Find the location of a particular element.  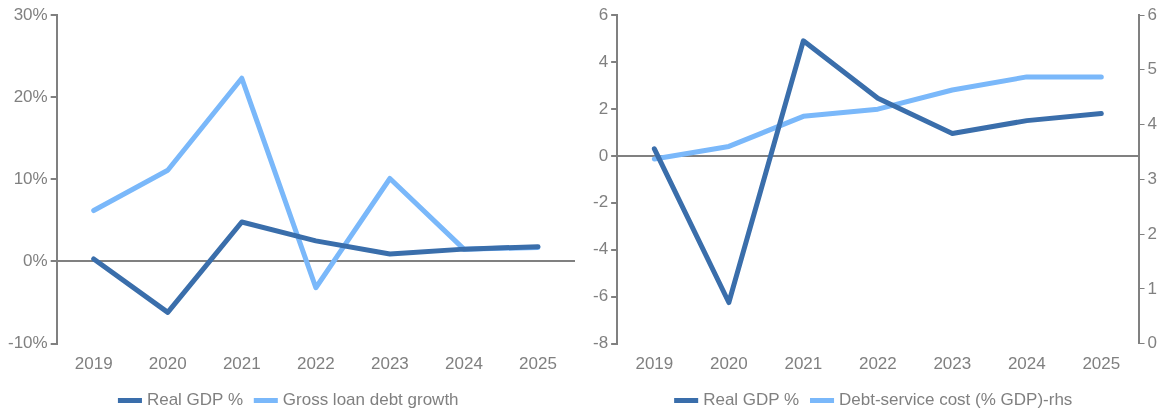

y-tick-label: 6 is located at coordinates (603, 14).